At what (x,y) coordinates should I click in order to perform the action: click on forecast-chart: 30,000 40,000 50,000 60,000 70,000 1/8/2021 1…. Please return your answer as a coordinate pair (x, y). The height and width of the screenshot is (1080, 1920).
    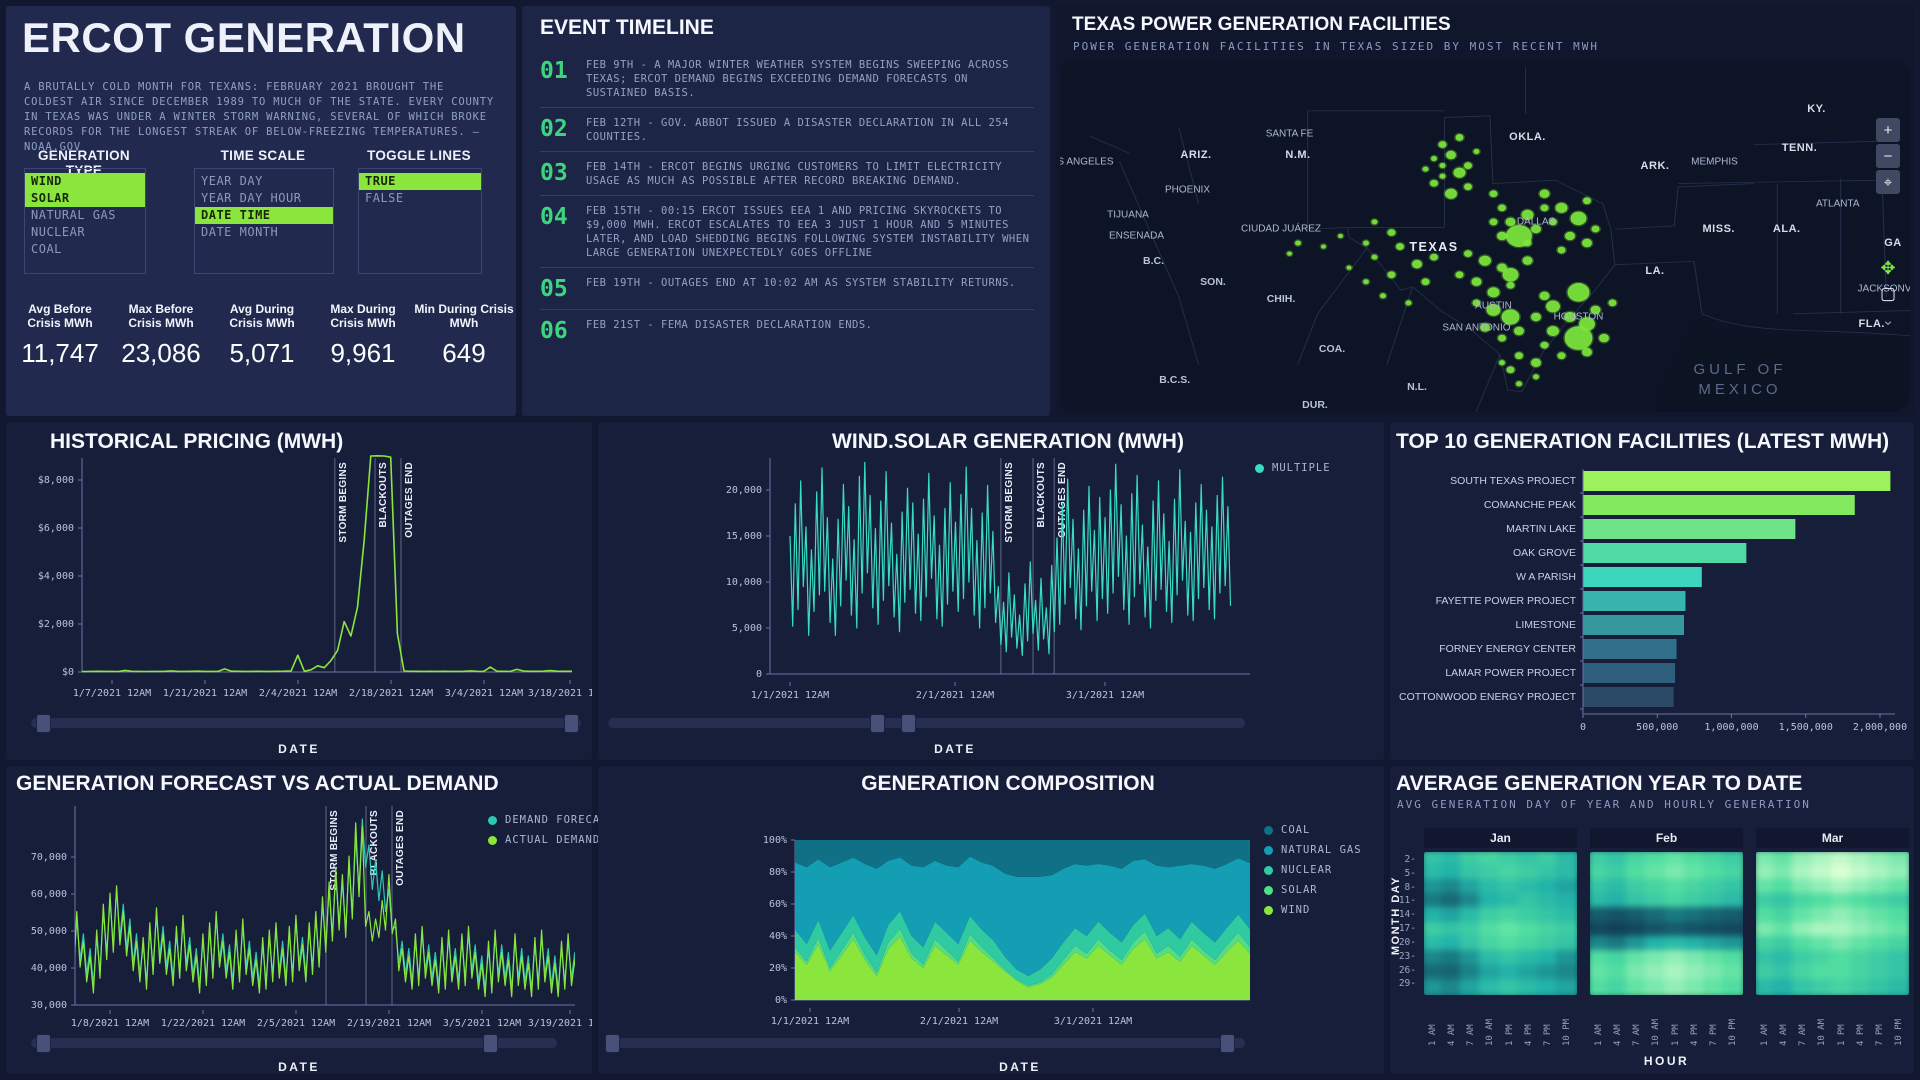
    Looking at the image, I should click on (299, 920).